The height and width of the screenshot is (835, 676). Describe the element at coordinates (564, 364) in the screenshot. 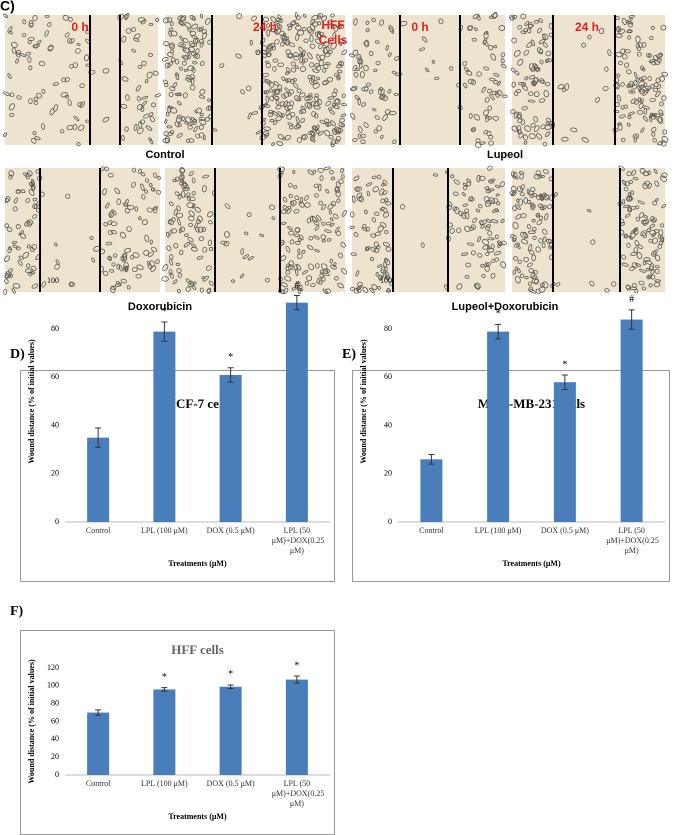

I see `significance-mark: *` at that location.